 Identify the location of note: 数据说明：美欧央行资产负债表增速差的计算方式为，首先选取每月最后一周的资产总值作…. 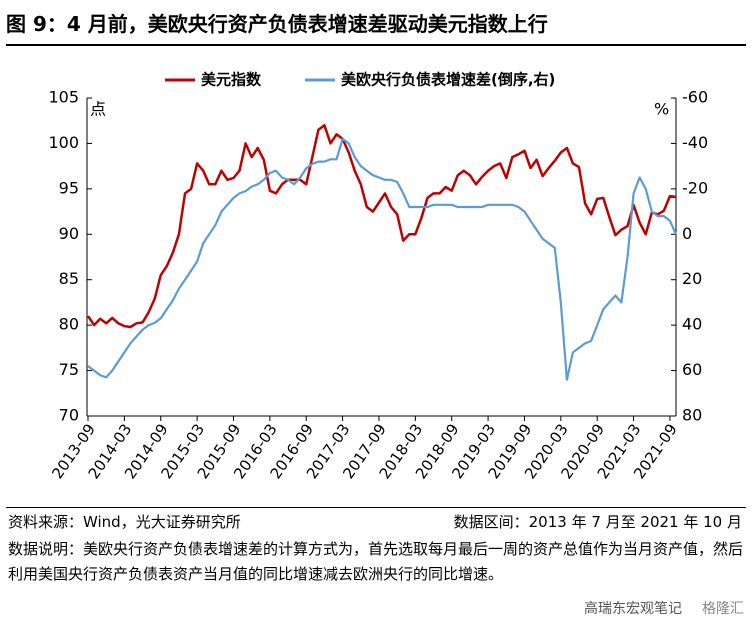
(376, 561).